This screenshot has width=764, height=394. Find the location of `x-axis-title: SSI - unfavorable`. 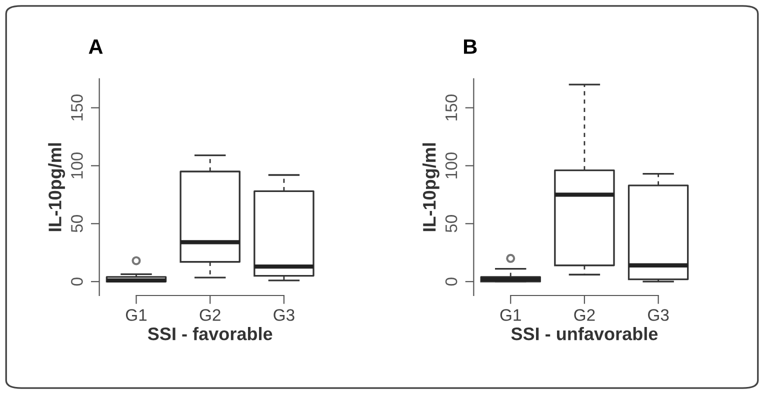

x-axis-title: SSI - unfavorable is located at coordinates (584, 333).